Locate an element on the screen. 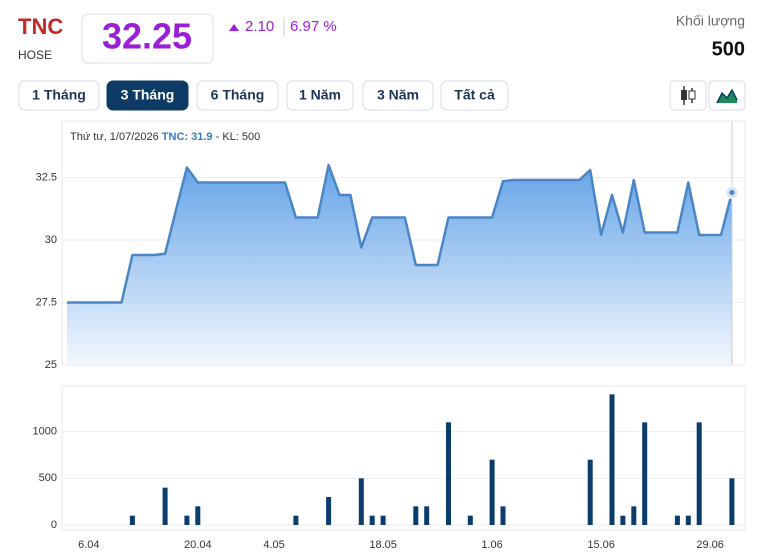 The height and width of the screenshot is (556, 761). button-label: 6 Tháng is located at coordinates (238, 95).